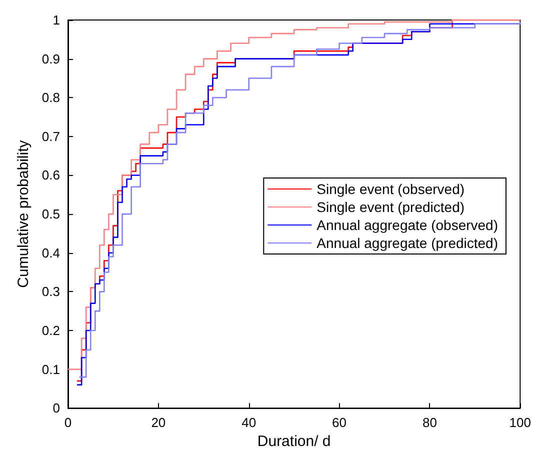 The height and width of the screenshot is (462, 542). I want to click on y-tick-label: 0, so click(56, 408).